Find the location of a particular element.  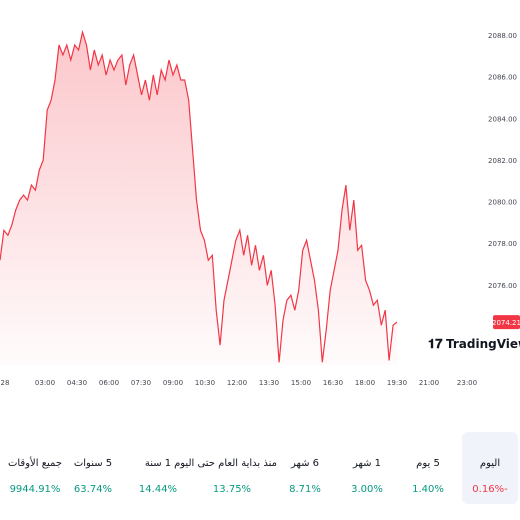

period-tab: 5 يوم 1.40% is located at coordinates (428, 468).